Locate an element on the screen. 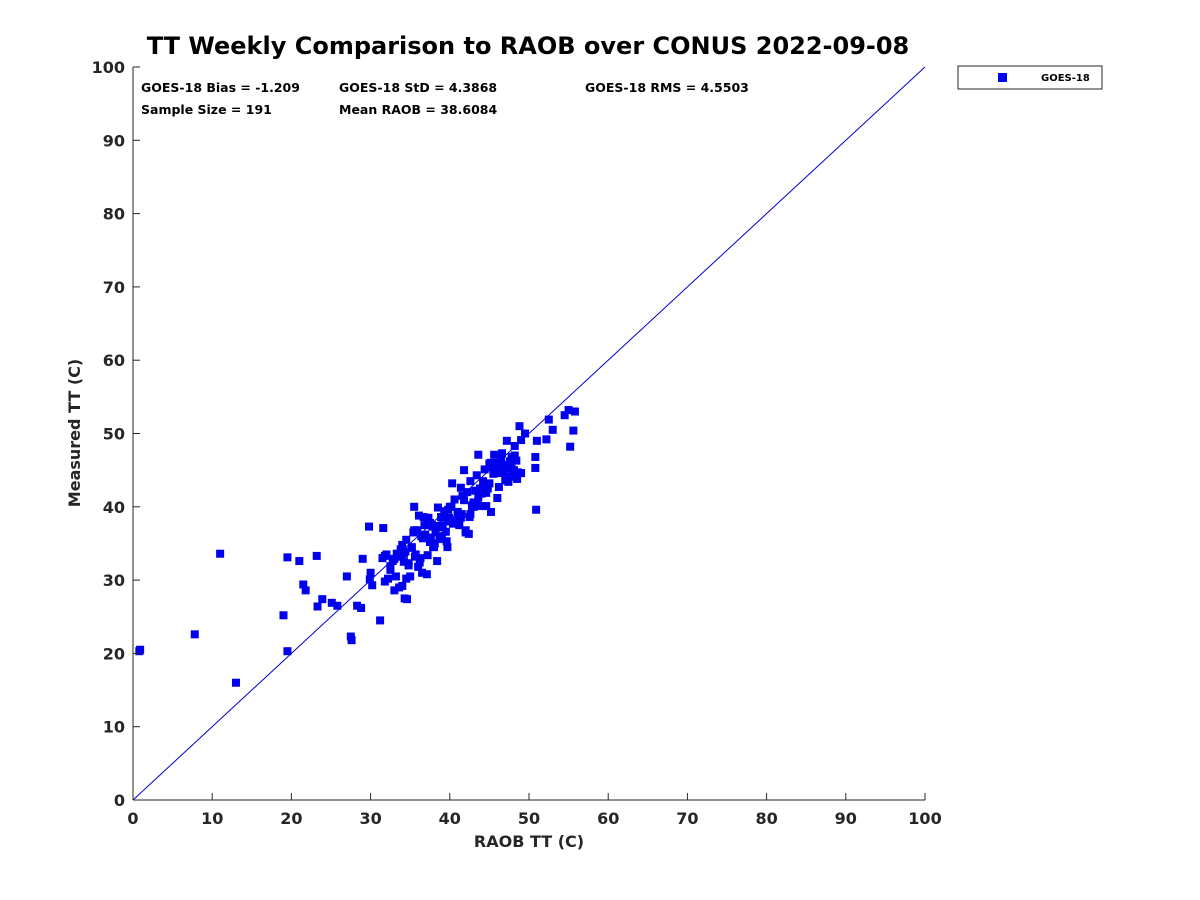 This screenshot has height=900, width=1200. x-tick-label: 50 is located at coordinates (529, 818).